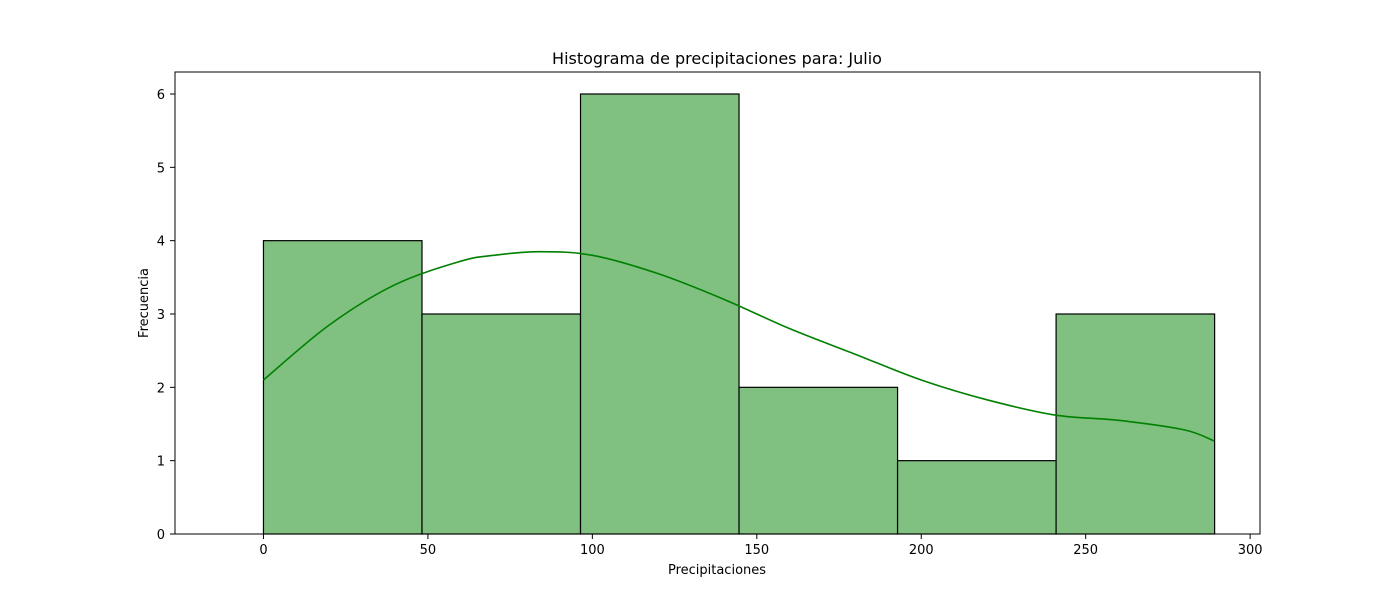 The width and height of the screenshot is (1400, 600). I want to click on x-tick-label: 150, so click(756, 550).